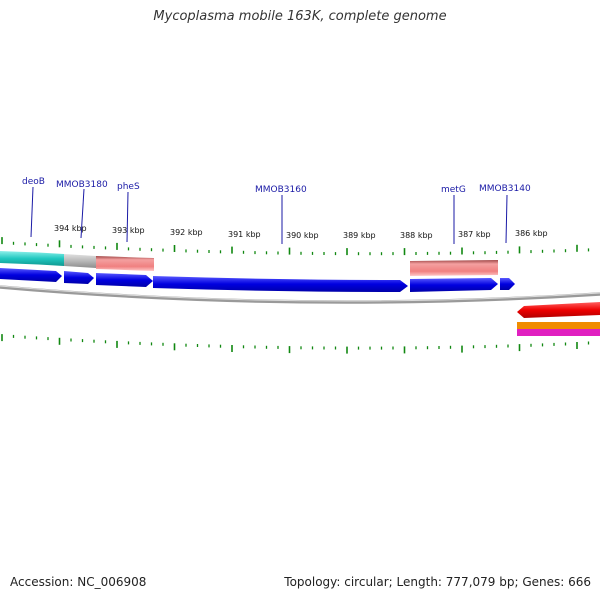 This screenshot has width=600, height=600. I want to click on kbp-label-389: 389 kbp, so click(359, 235).